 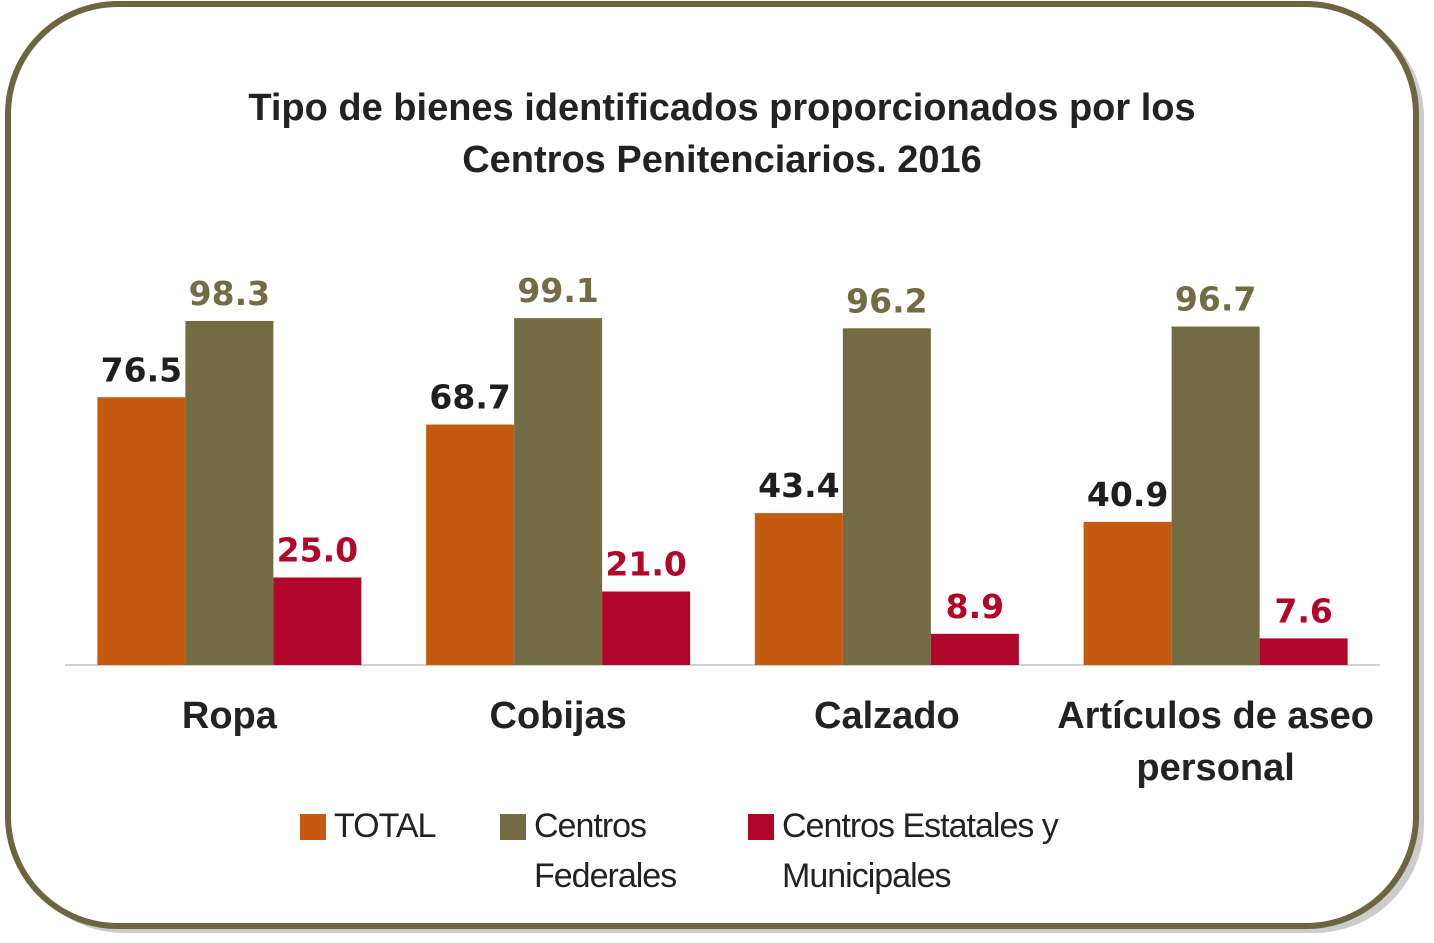 I want to click on data-label: 96.7, so click(x=1215, y=299).